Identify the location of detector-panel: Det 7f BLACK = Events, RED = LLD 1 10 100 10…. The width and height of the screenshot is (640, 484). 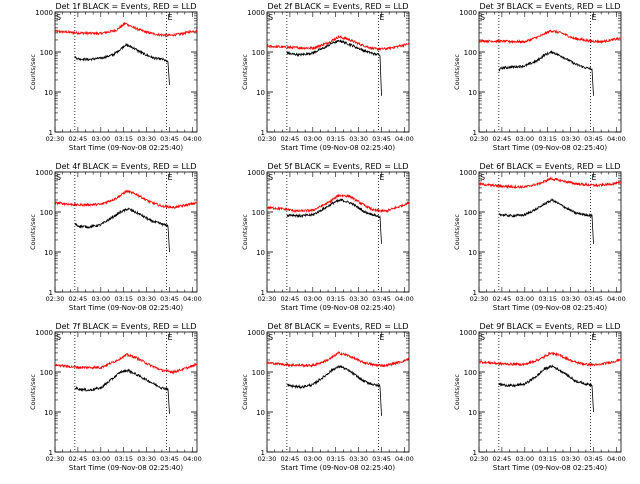
(115, 397).